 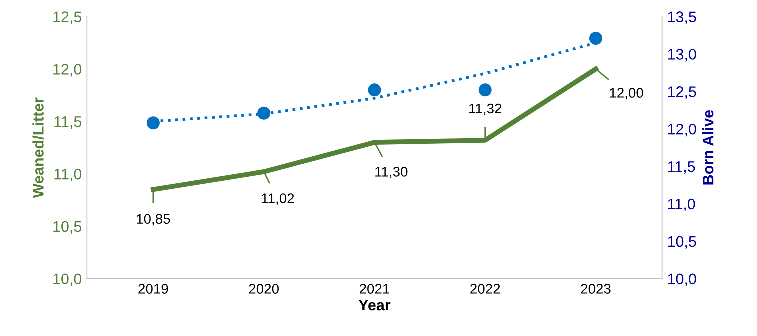 What do you see at coordinates (68, 123) in the screenshot?
I see `y-tick-label: 11,5` at bounding box center [68, 123].